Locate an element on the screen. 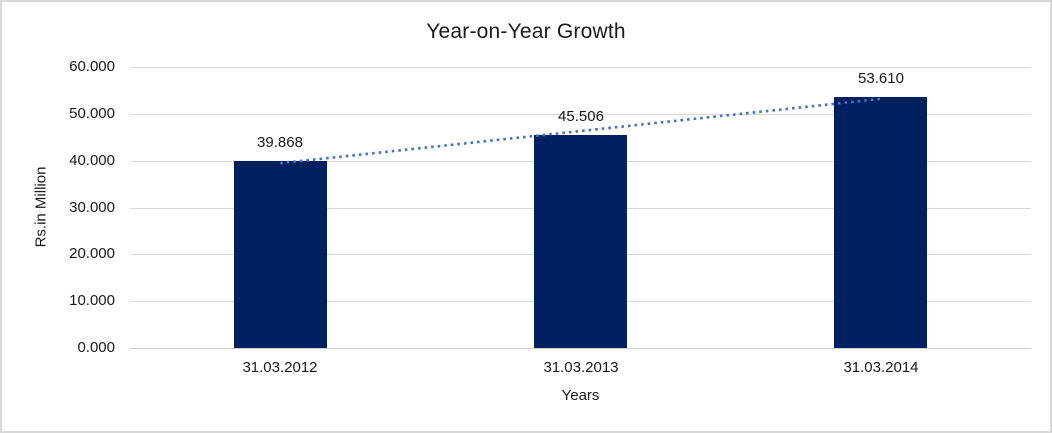 This screenshot has height=433, width=1052. bar-data-label: 53.610 is located at coordinates (881, 78).